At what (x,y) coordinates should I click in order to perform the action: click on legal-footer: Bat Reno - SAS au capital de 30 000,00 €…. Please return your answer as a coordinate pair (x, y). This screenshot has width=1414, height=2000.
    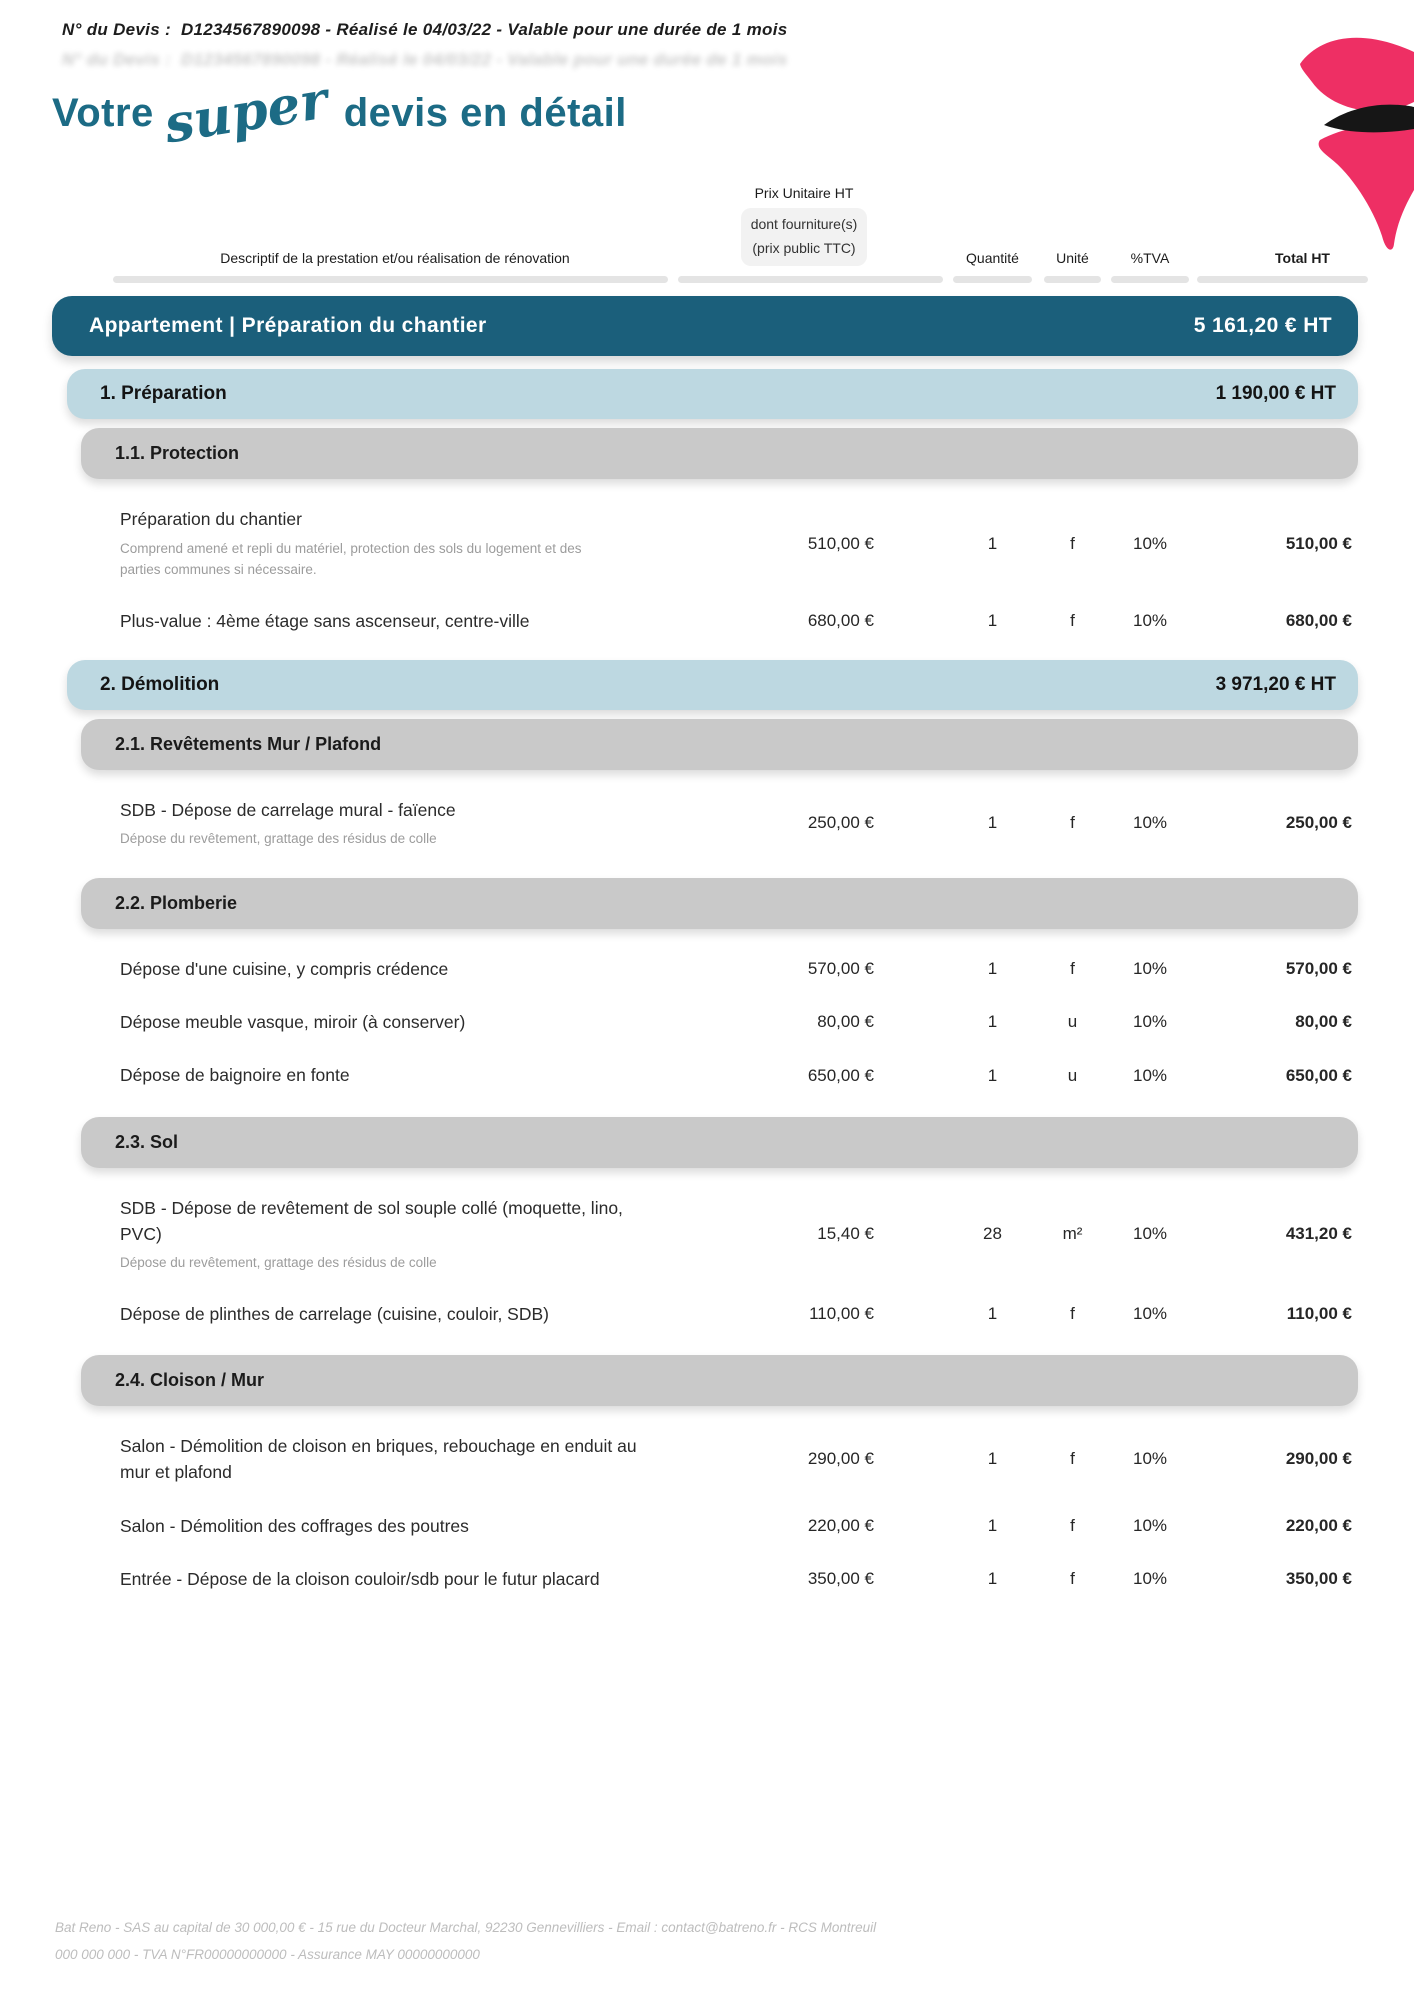
    Looking at the image, I should click on (466, 1941).